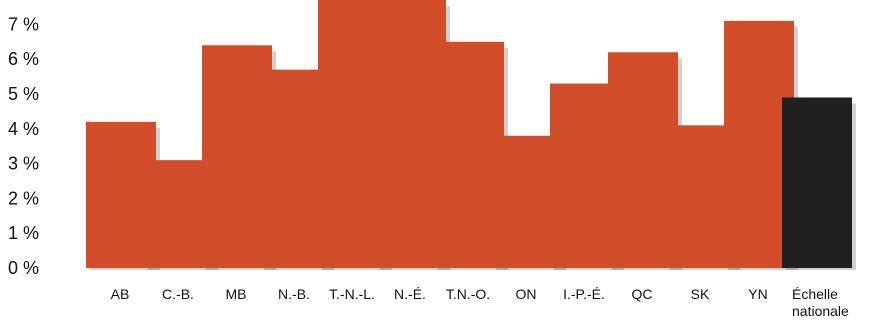 This screenshot has height=320, width=873. I want to click on y-tick-label: 0 %, so click(23, 268).